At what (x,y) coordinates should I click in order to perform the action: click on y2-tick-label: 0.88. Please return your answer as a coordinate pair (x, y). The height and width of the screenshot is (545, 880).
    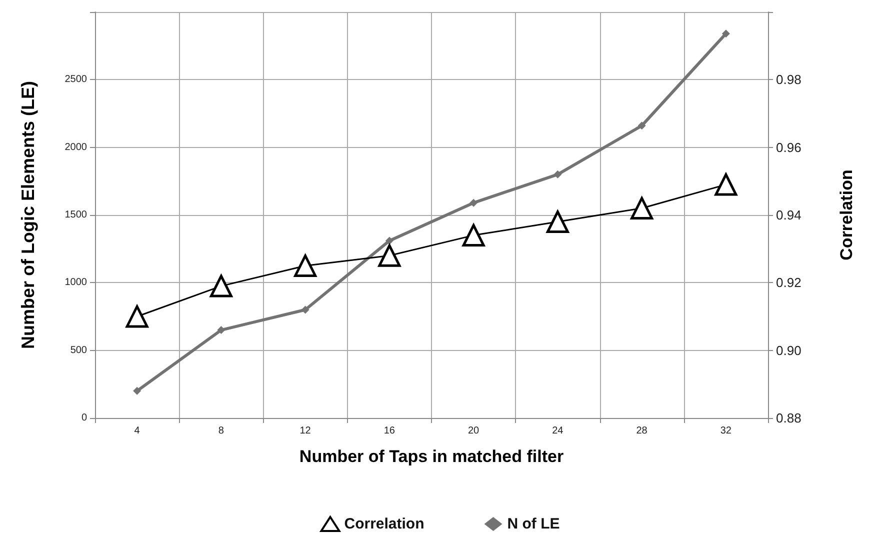
    Looking at the image, I should click on (789, 418).